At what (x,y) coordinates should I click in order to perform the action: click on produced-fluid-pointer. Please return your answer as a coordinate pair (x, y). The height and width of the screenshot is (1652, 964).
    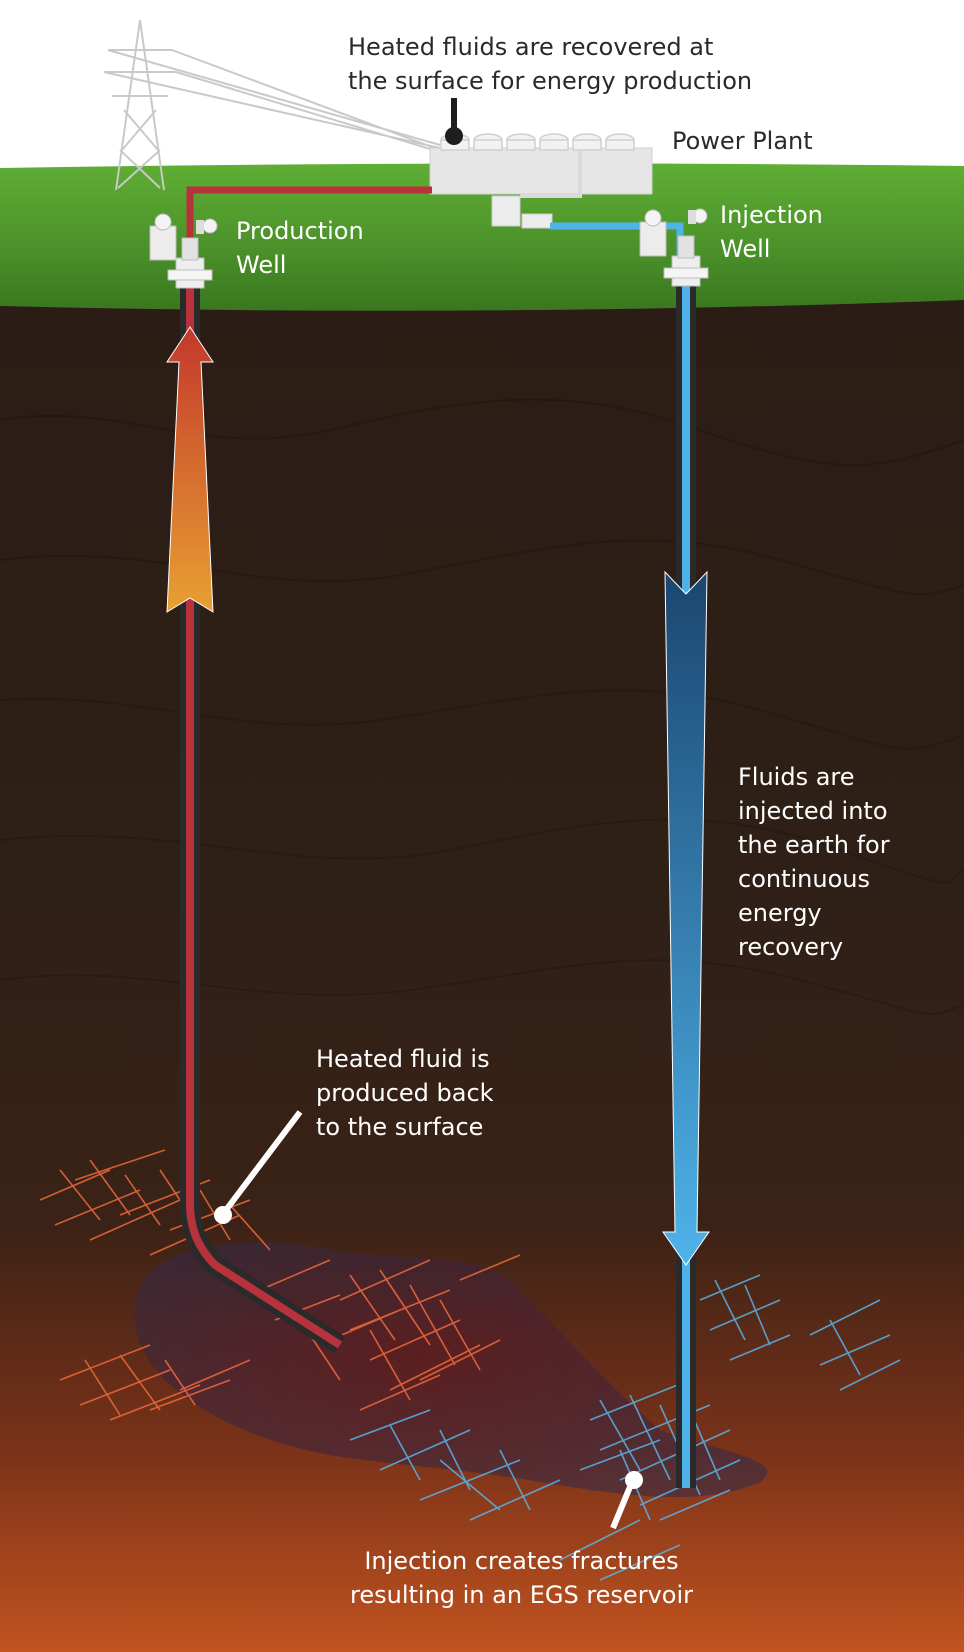
    Looking at the image, I should click on (258, 1167).